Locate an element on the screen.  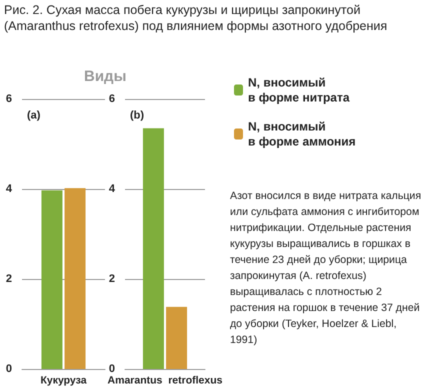
x-tick-label: Кукуруза is located at coordinates (63, 380).